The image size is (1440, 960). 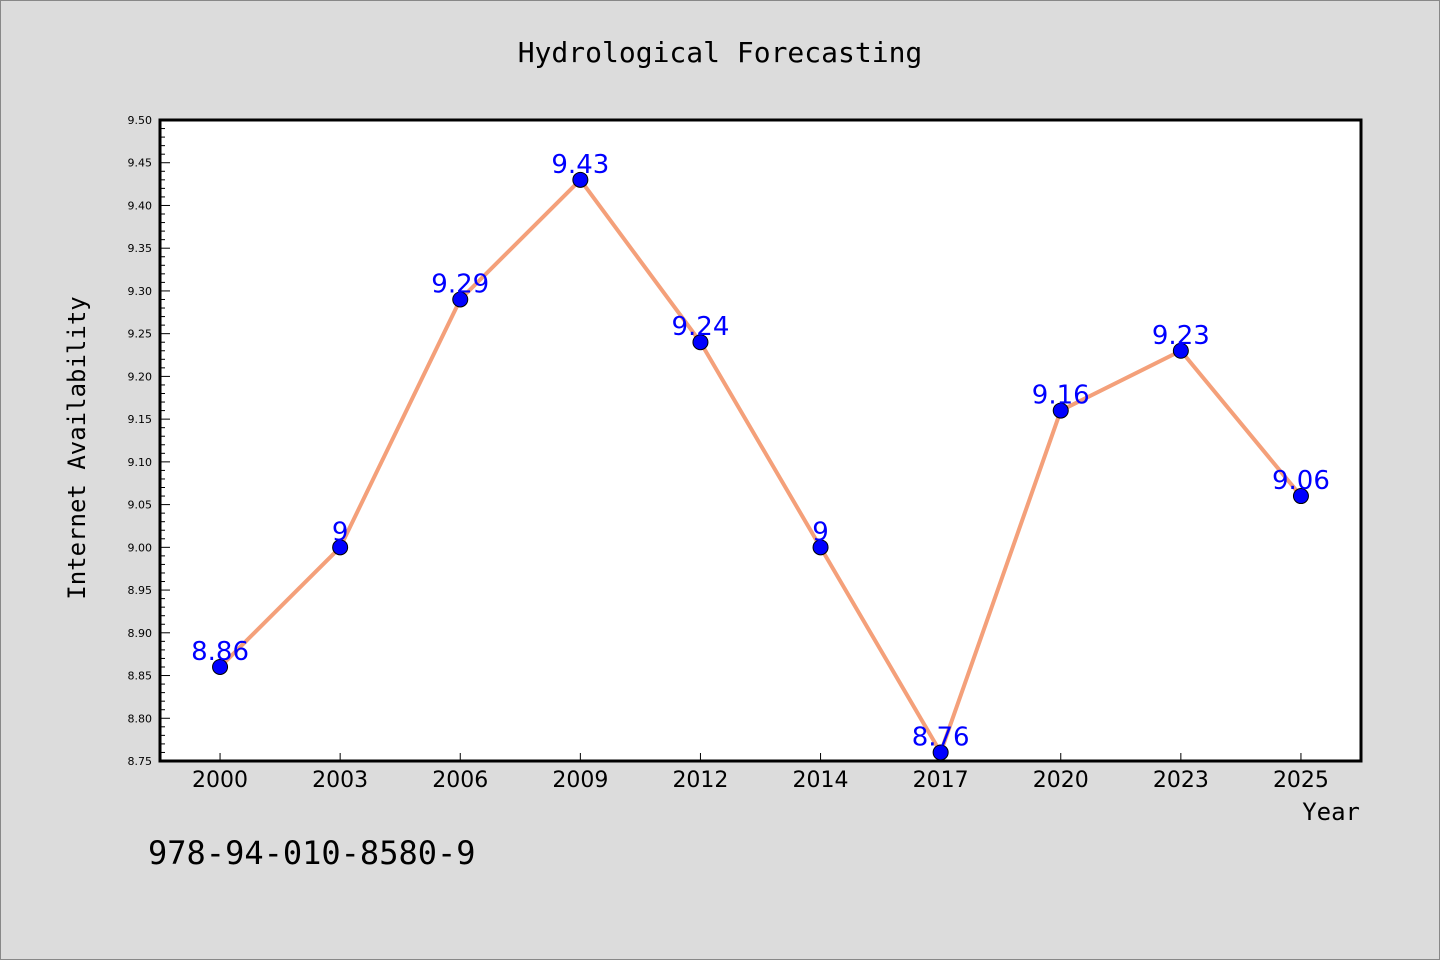 What do you see at coordinates (140, 547) in the screenshot?
I see `y-tick-label: 9.00` at bounding box center [140, 547].